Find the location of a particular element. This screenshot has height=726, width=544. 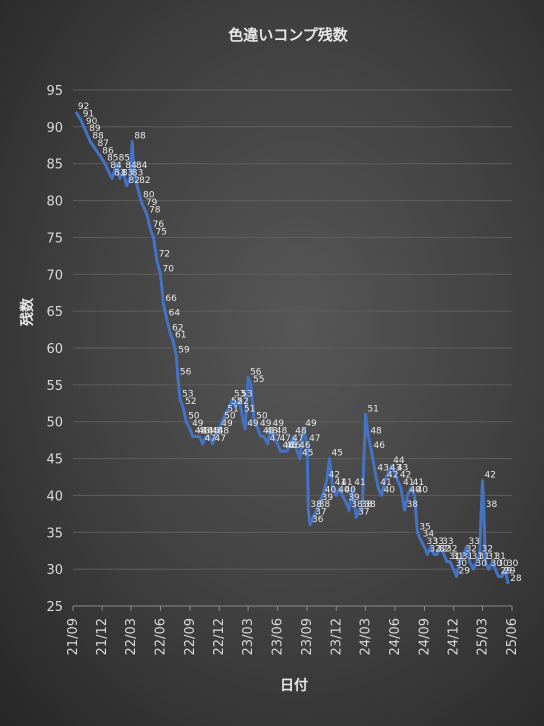

x-tick-label: 23/12 is located at coordinates (336, 636).